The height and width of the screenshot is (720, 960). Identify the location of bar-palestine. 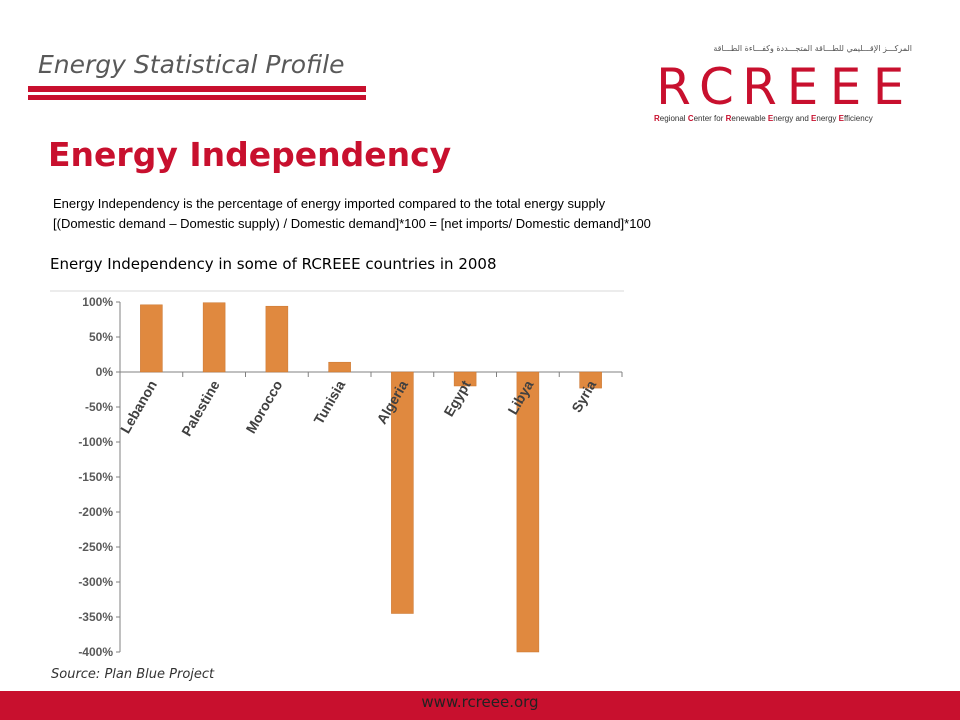
(214, 337).